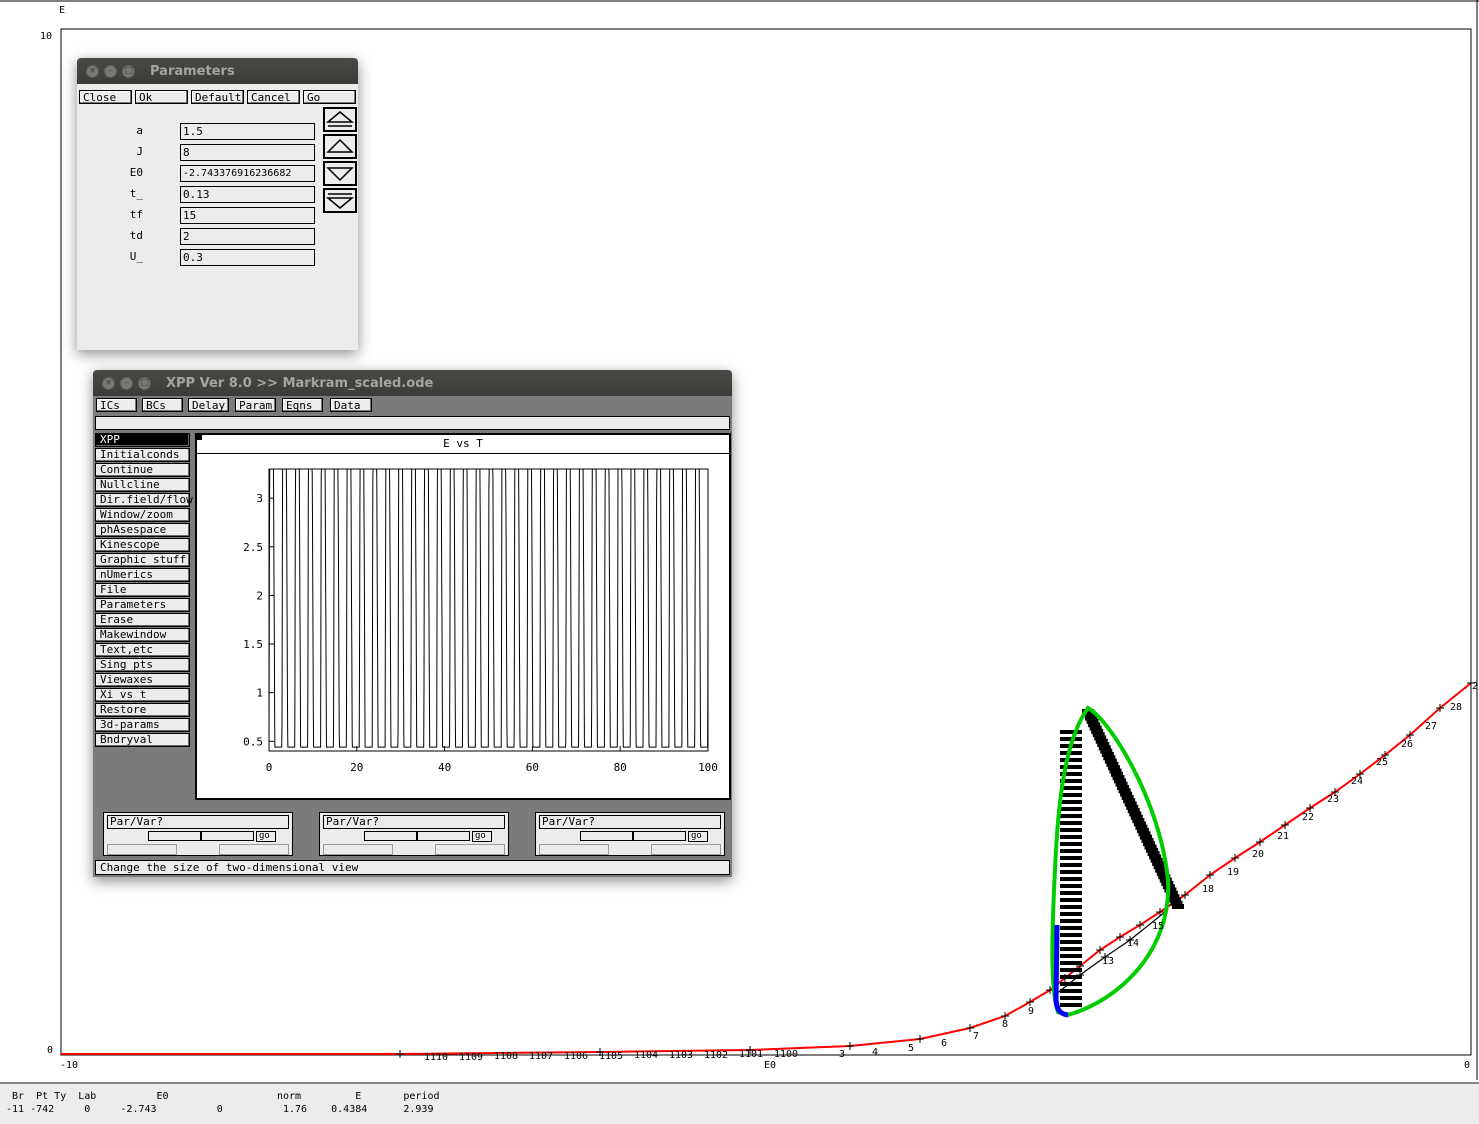 The height and width of the screenshot is (1124, 1479). I want to click on page-down-button, so click(340, 200).